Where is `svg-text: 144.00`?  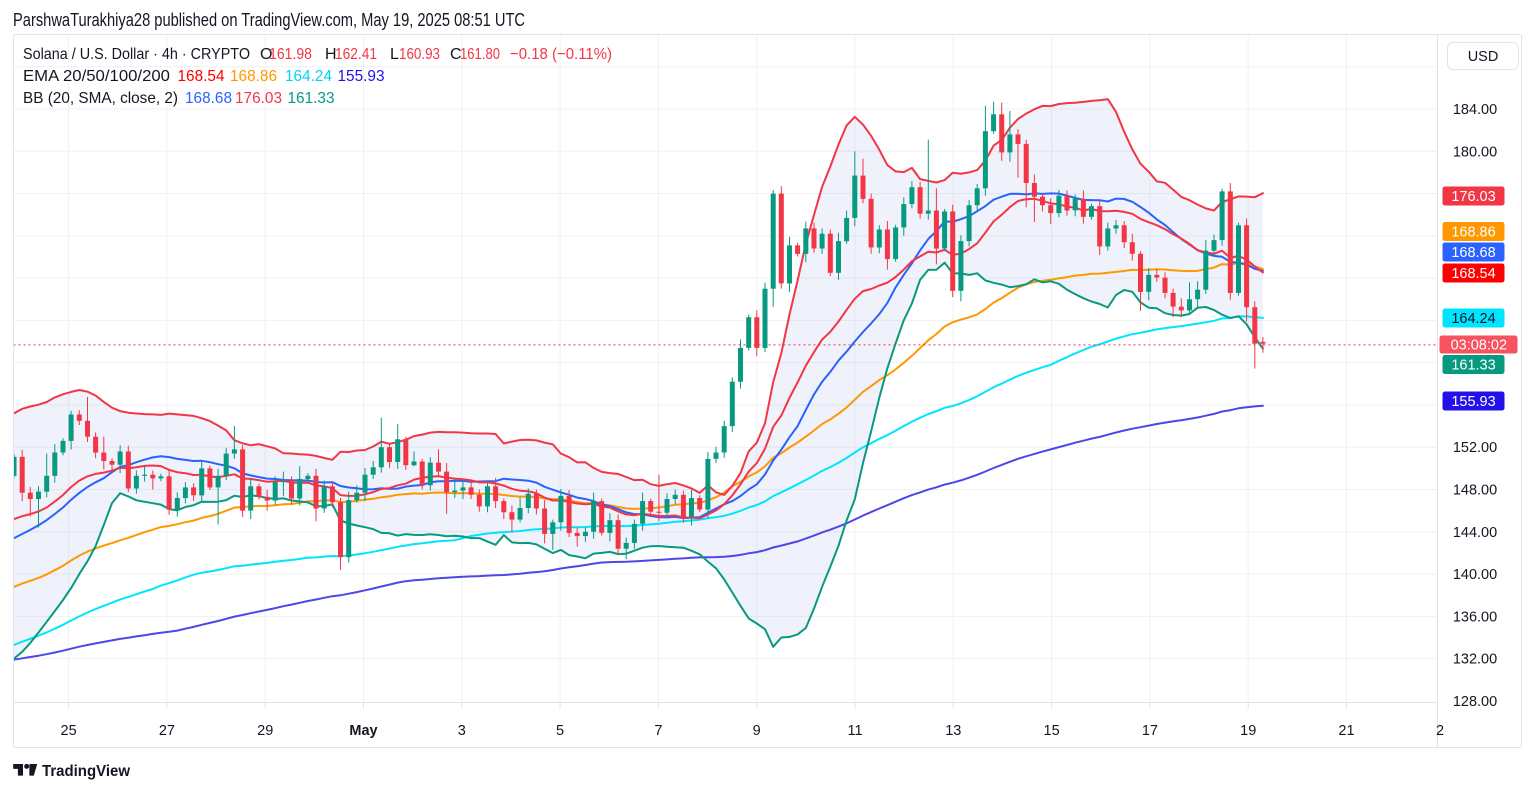
svg-text: 144.00 is located at coordinates (1475, 533).